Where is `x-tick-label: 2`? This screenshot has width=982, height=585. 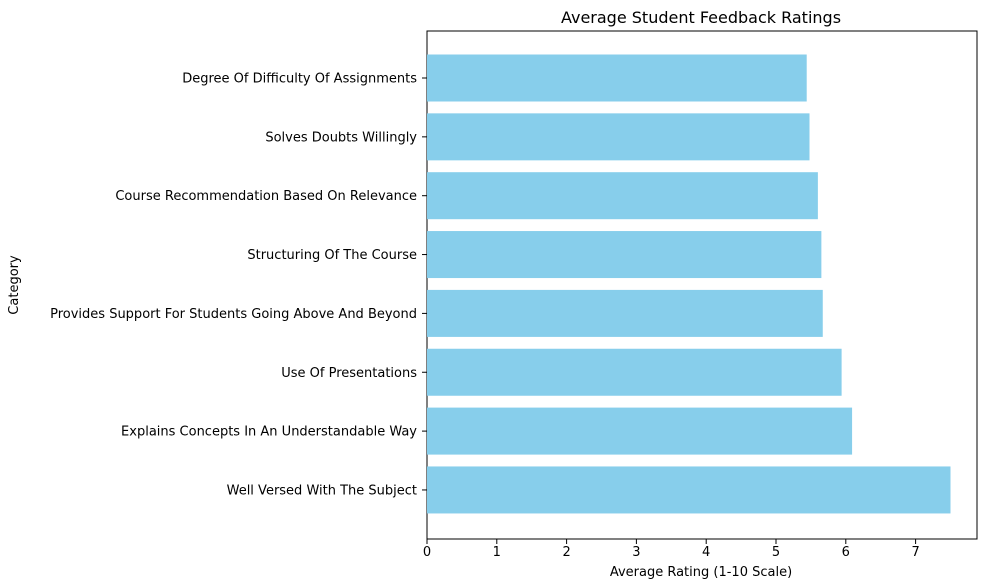
x-tick-label: 2 is located at coordinates (566, 552).